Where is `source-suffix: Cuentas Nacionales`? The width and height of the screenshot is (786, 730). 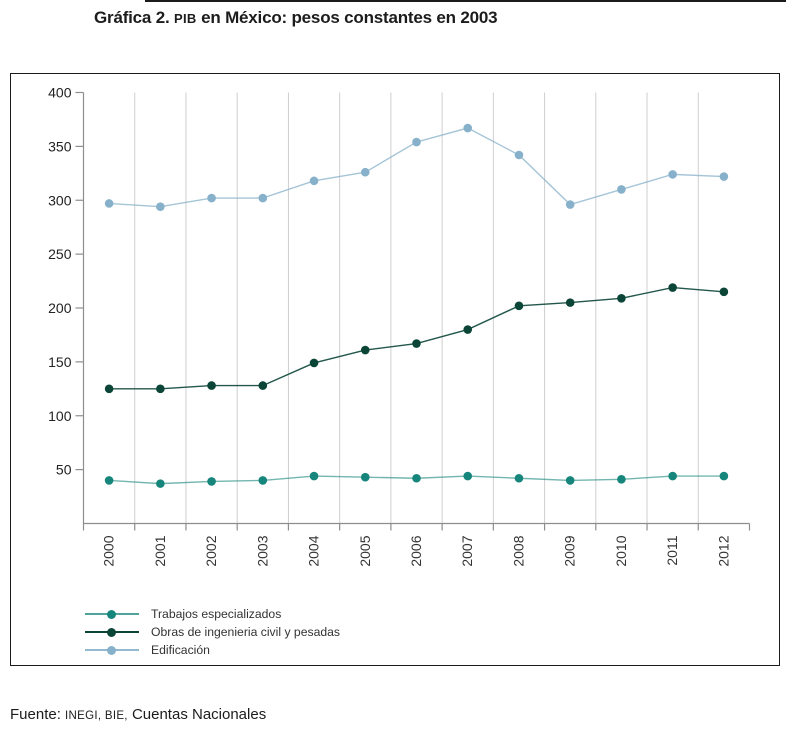 source-suffix: Cuentas Nacionales is located at coordinates (197, 714).